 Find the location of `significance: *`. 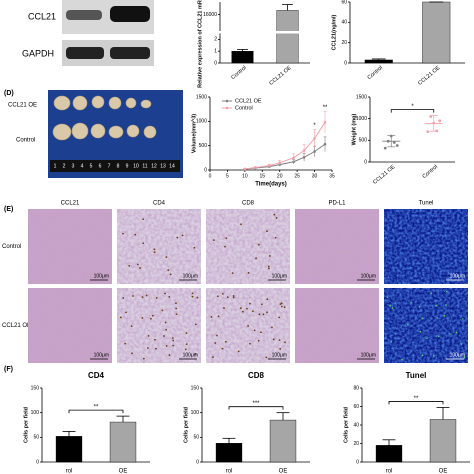

significance: * is located at coordinates (314, 126).